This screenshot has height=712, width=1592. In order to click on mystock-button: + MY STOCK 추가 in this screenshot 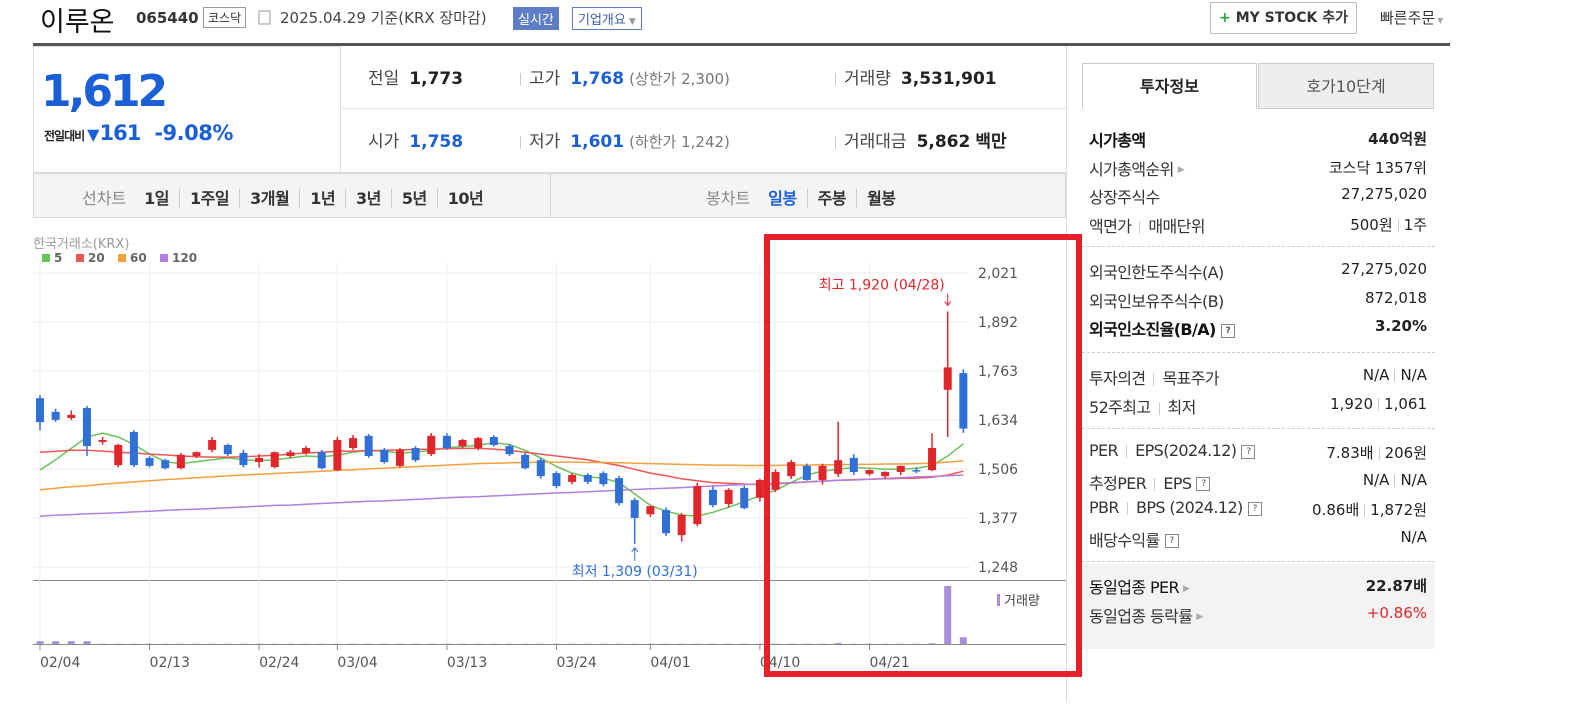, I will do `click(1283, 18)`.